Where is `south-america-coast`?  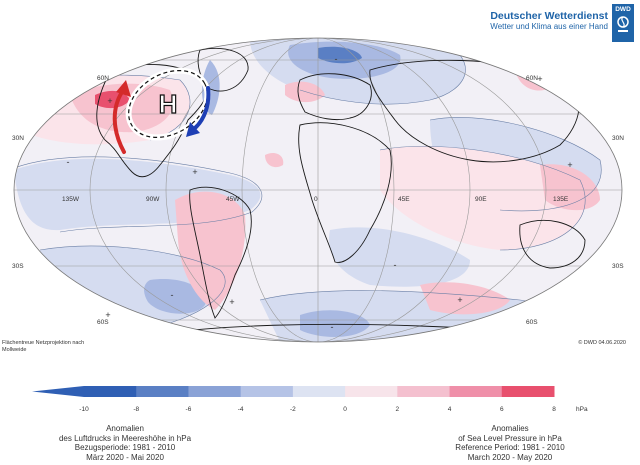
south-america-coast is located at coordinates (220, 252).